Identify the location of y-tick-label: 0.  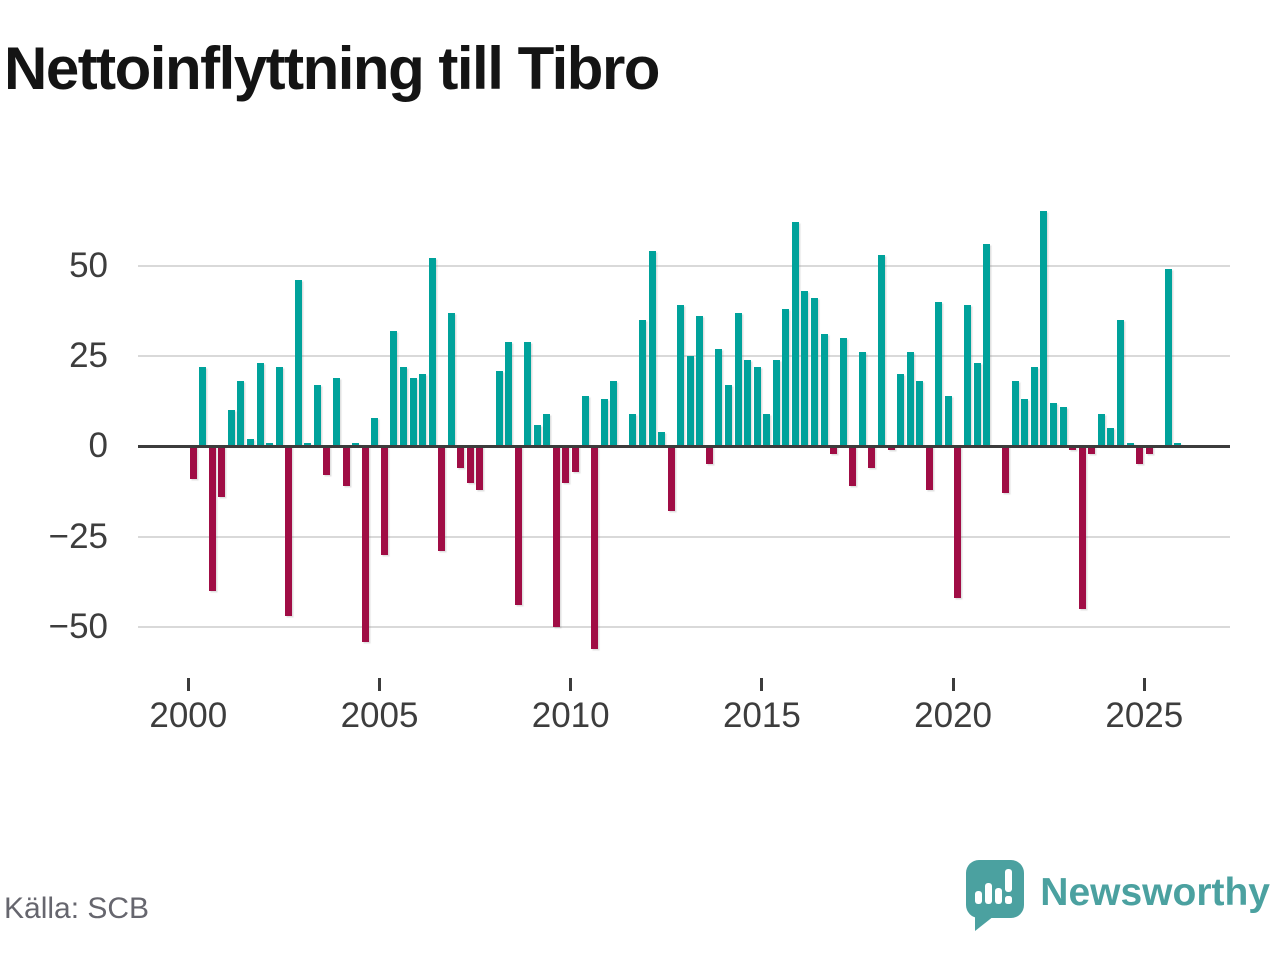
(98, 446).